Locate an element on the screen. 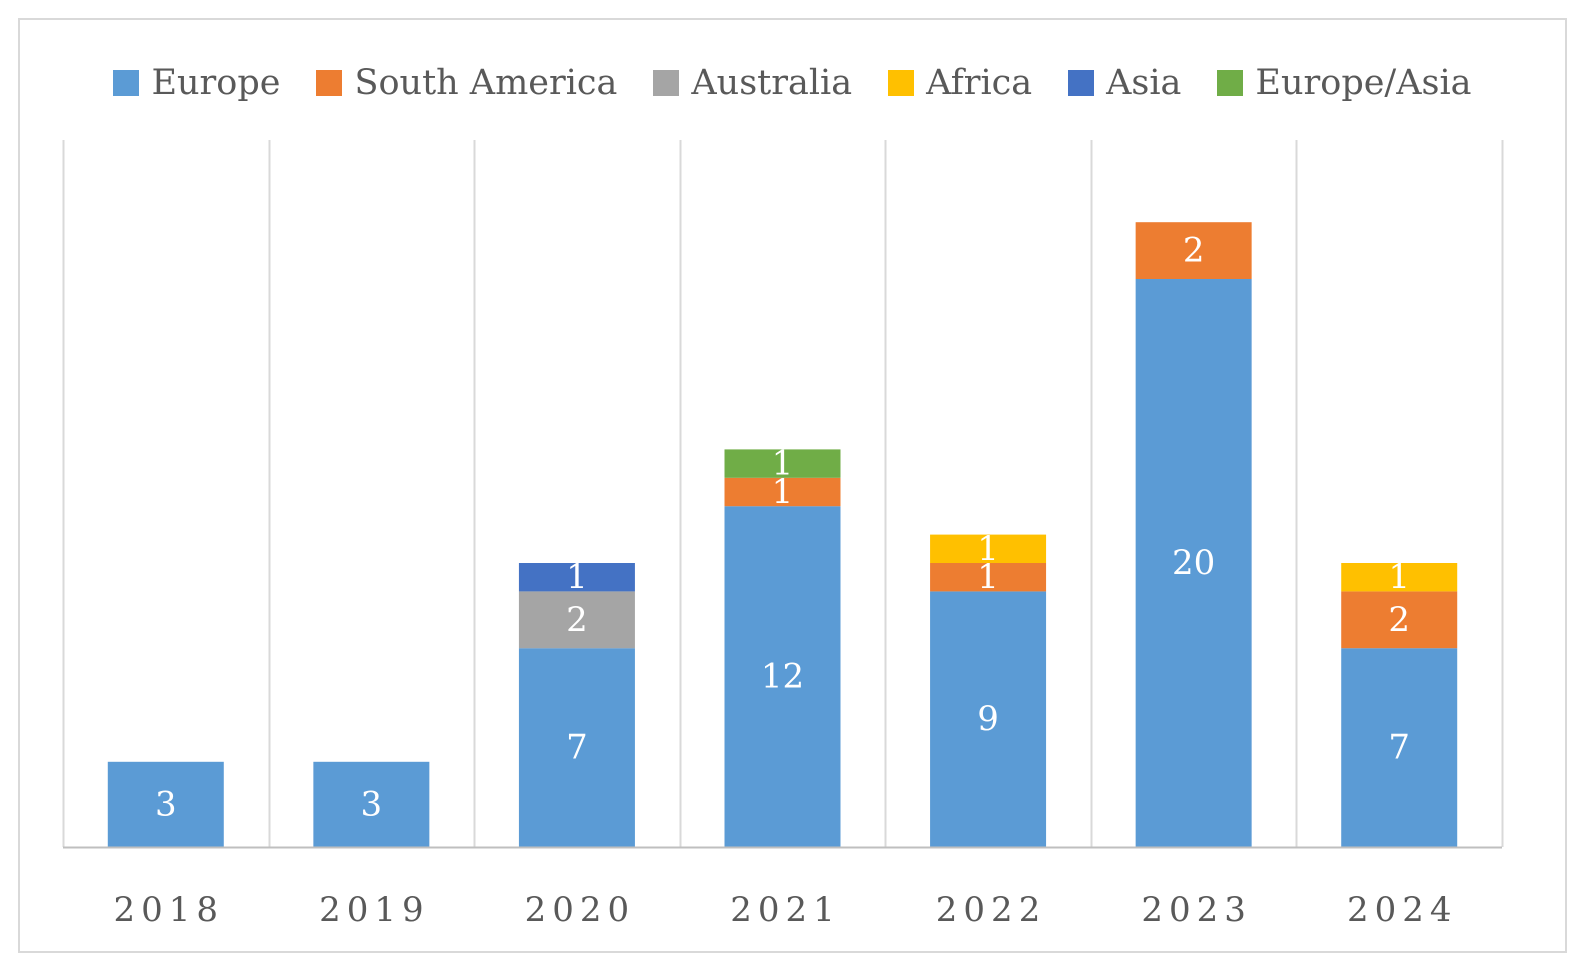 This screenshot has width=1585, height=971. data-label-2021-europe: 12 is located at coordinates (782, 677).